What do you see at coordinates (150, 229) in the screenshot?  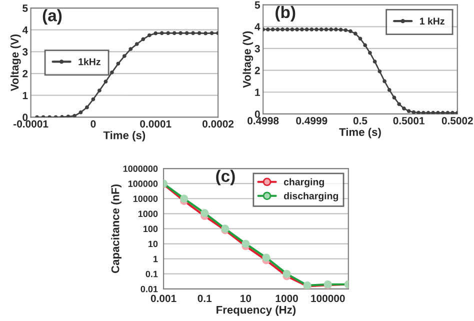 I see `y-tick-label: 100` at bounding box center [150, 229].